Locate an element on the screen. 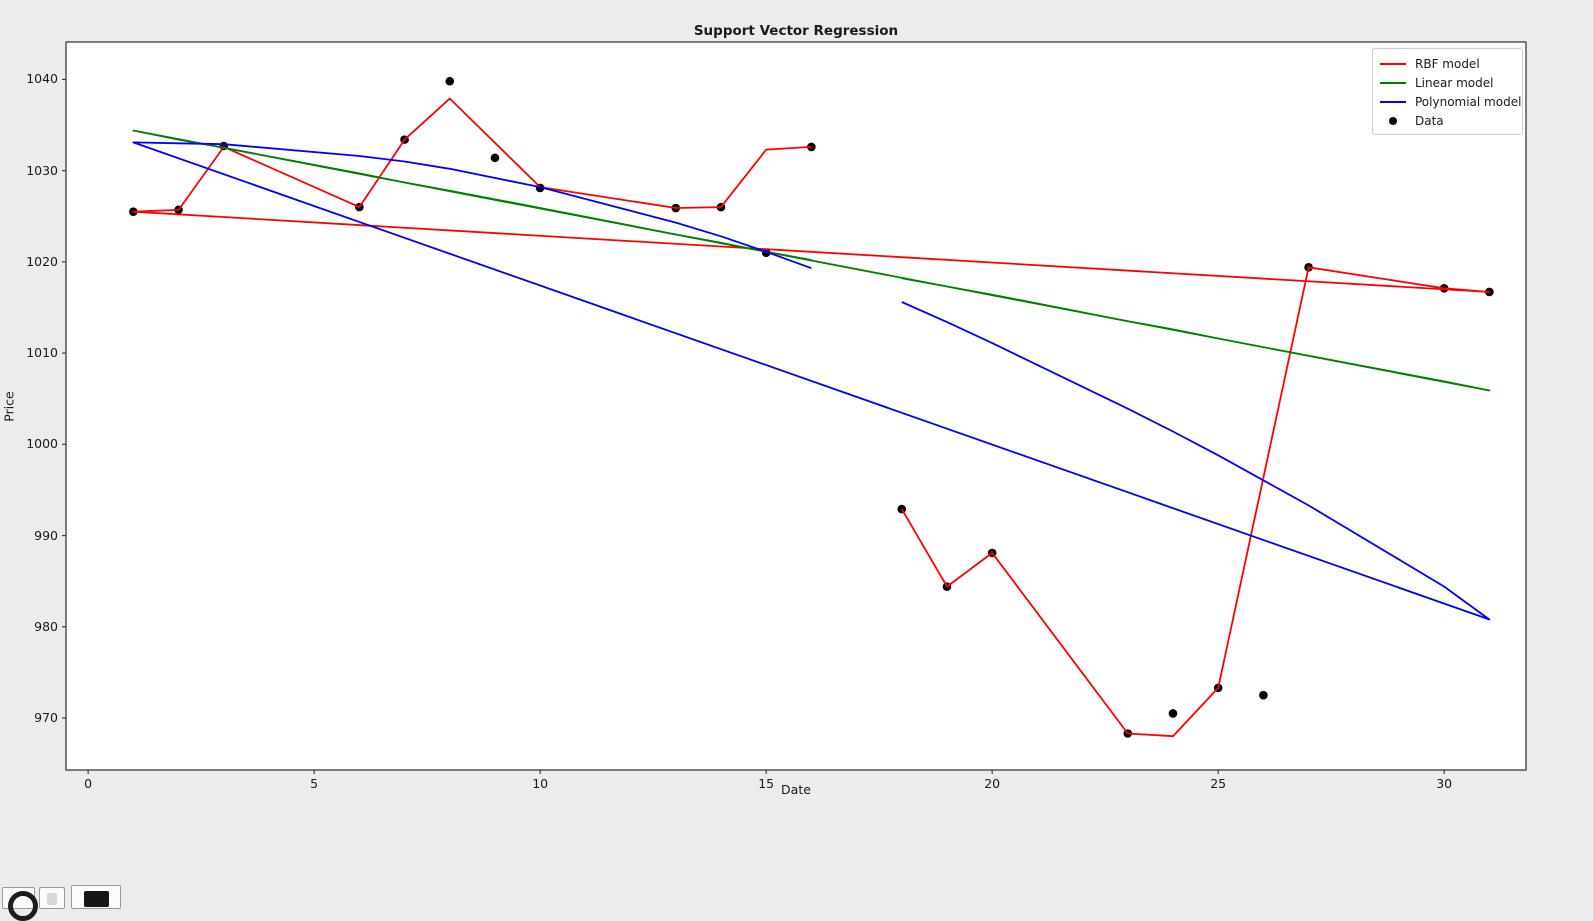  y-tick-label: 1010 is located at coordinates (42, 353).